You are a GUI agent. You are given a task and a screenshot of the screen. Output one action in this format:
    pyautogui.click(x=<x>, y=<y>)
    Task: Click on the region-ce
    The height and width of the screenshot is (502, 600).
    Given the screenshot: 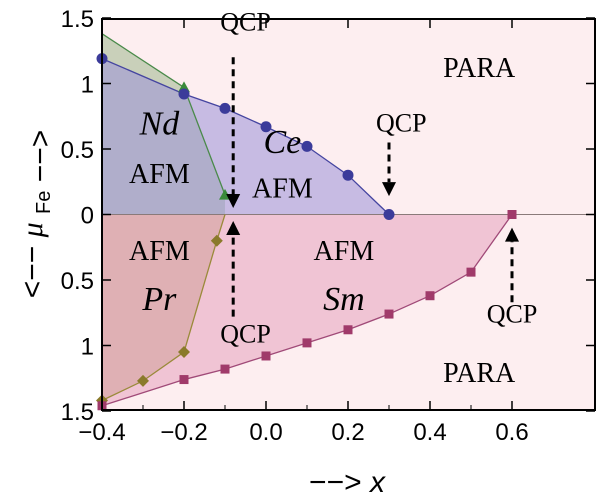 What is the action you would take?
    pyautogui.click(x=245, y=136)
    